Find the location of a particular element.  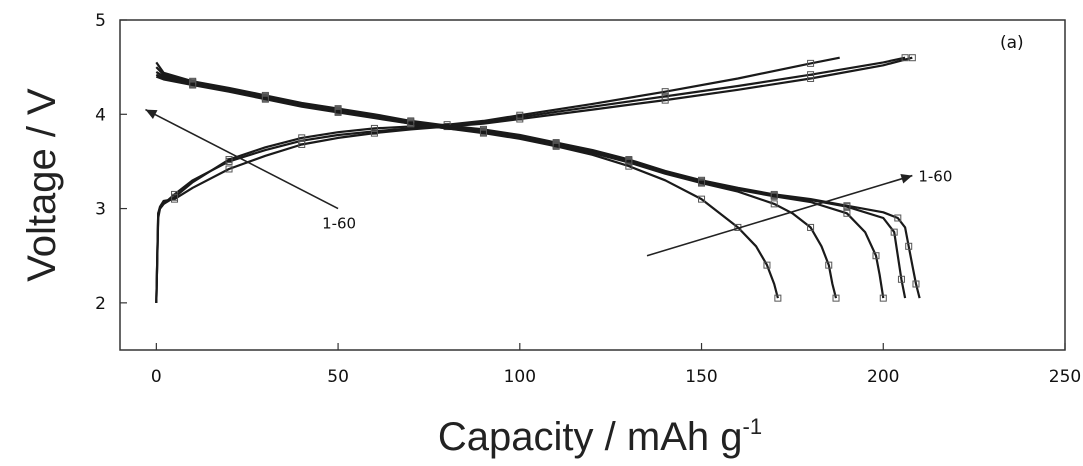

x-tick-label: 100 is located at coordinates (520, 377).